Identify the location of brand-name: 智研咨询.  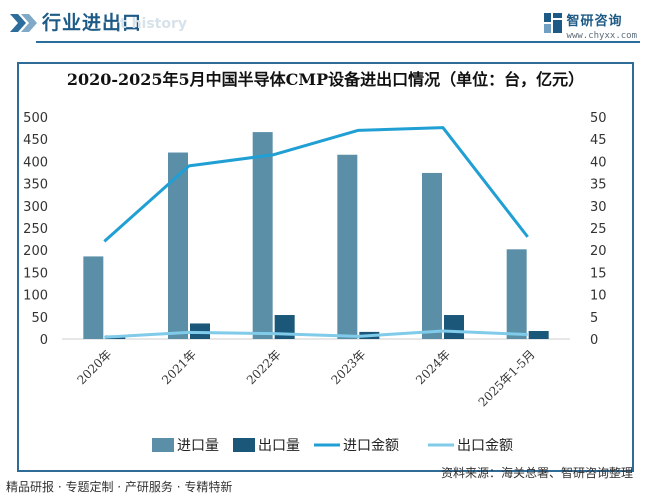
(594, 21).